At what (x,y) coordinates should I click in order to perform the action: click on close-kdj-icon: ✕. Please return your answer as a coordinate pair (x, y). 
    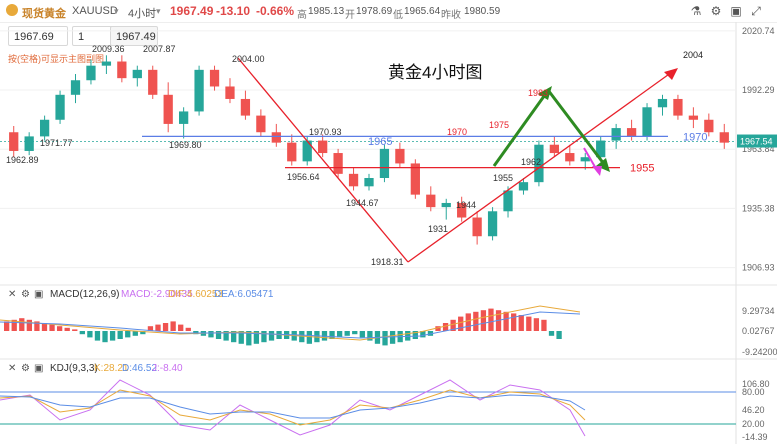
    Looking at the image, I should click on (12, 368).